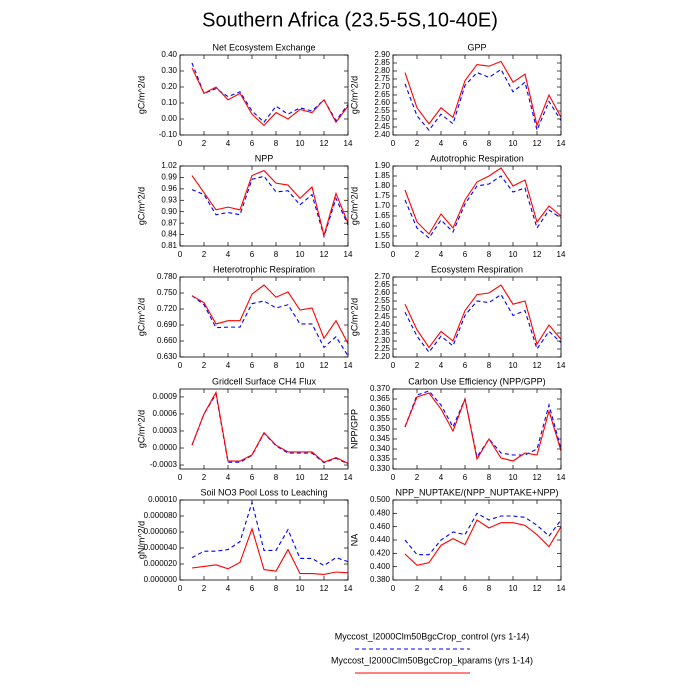 This screenshot has width=700, height=700. I want to click on y-tick-label: 2.70, so click(382, 86).